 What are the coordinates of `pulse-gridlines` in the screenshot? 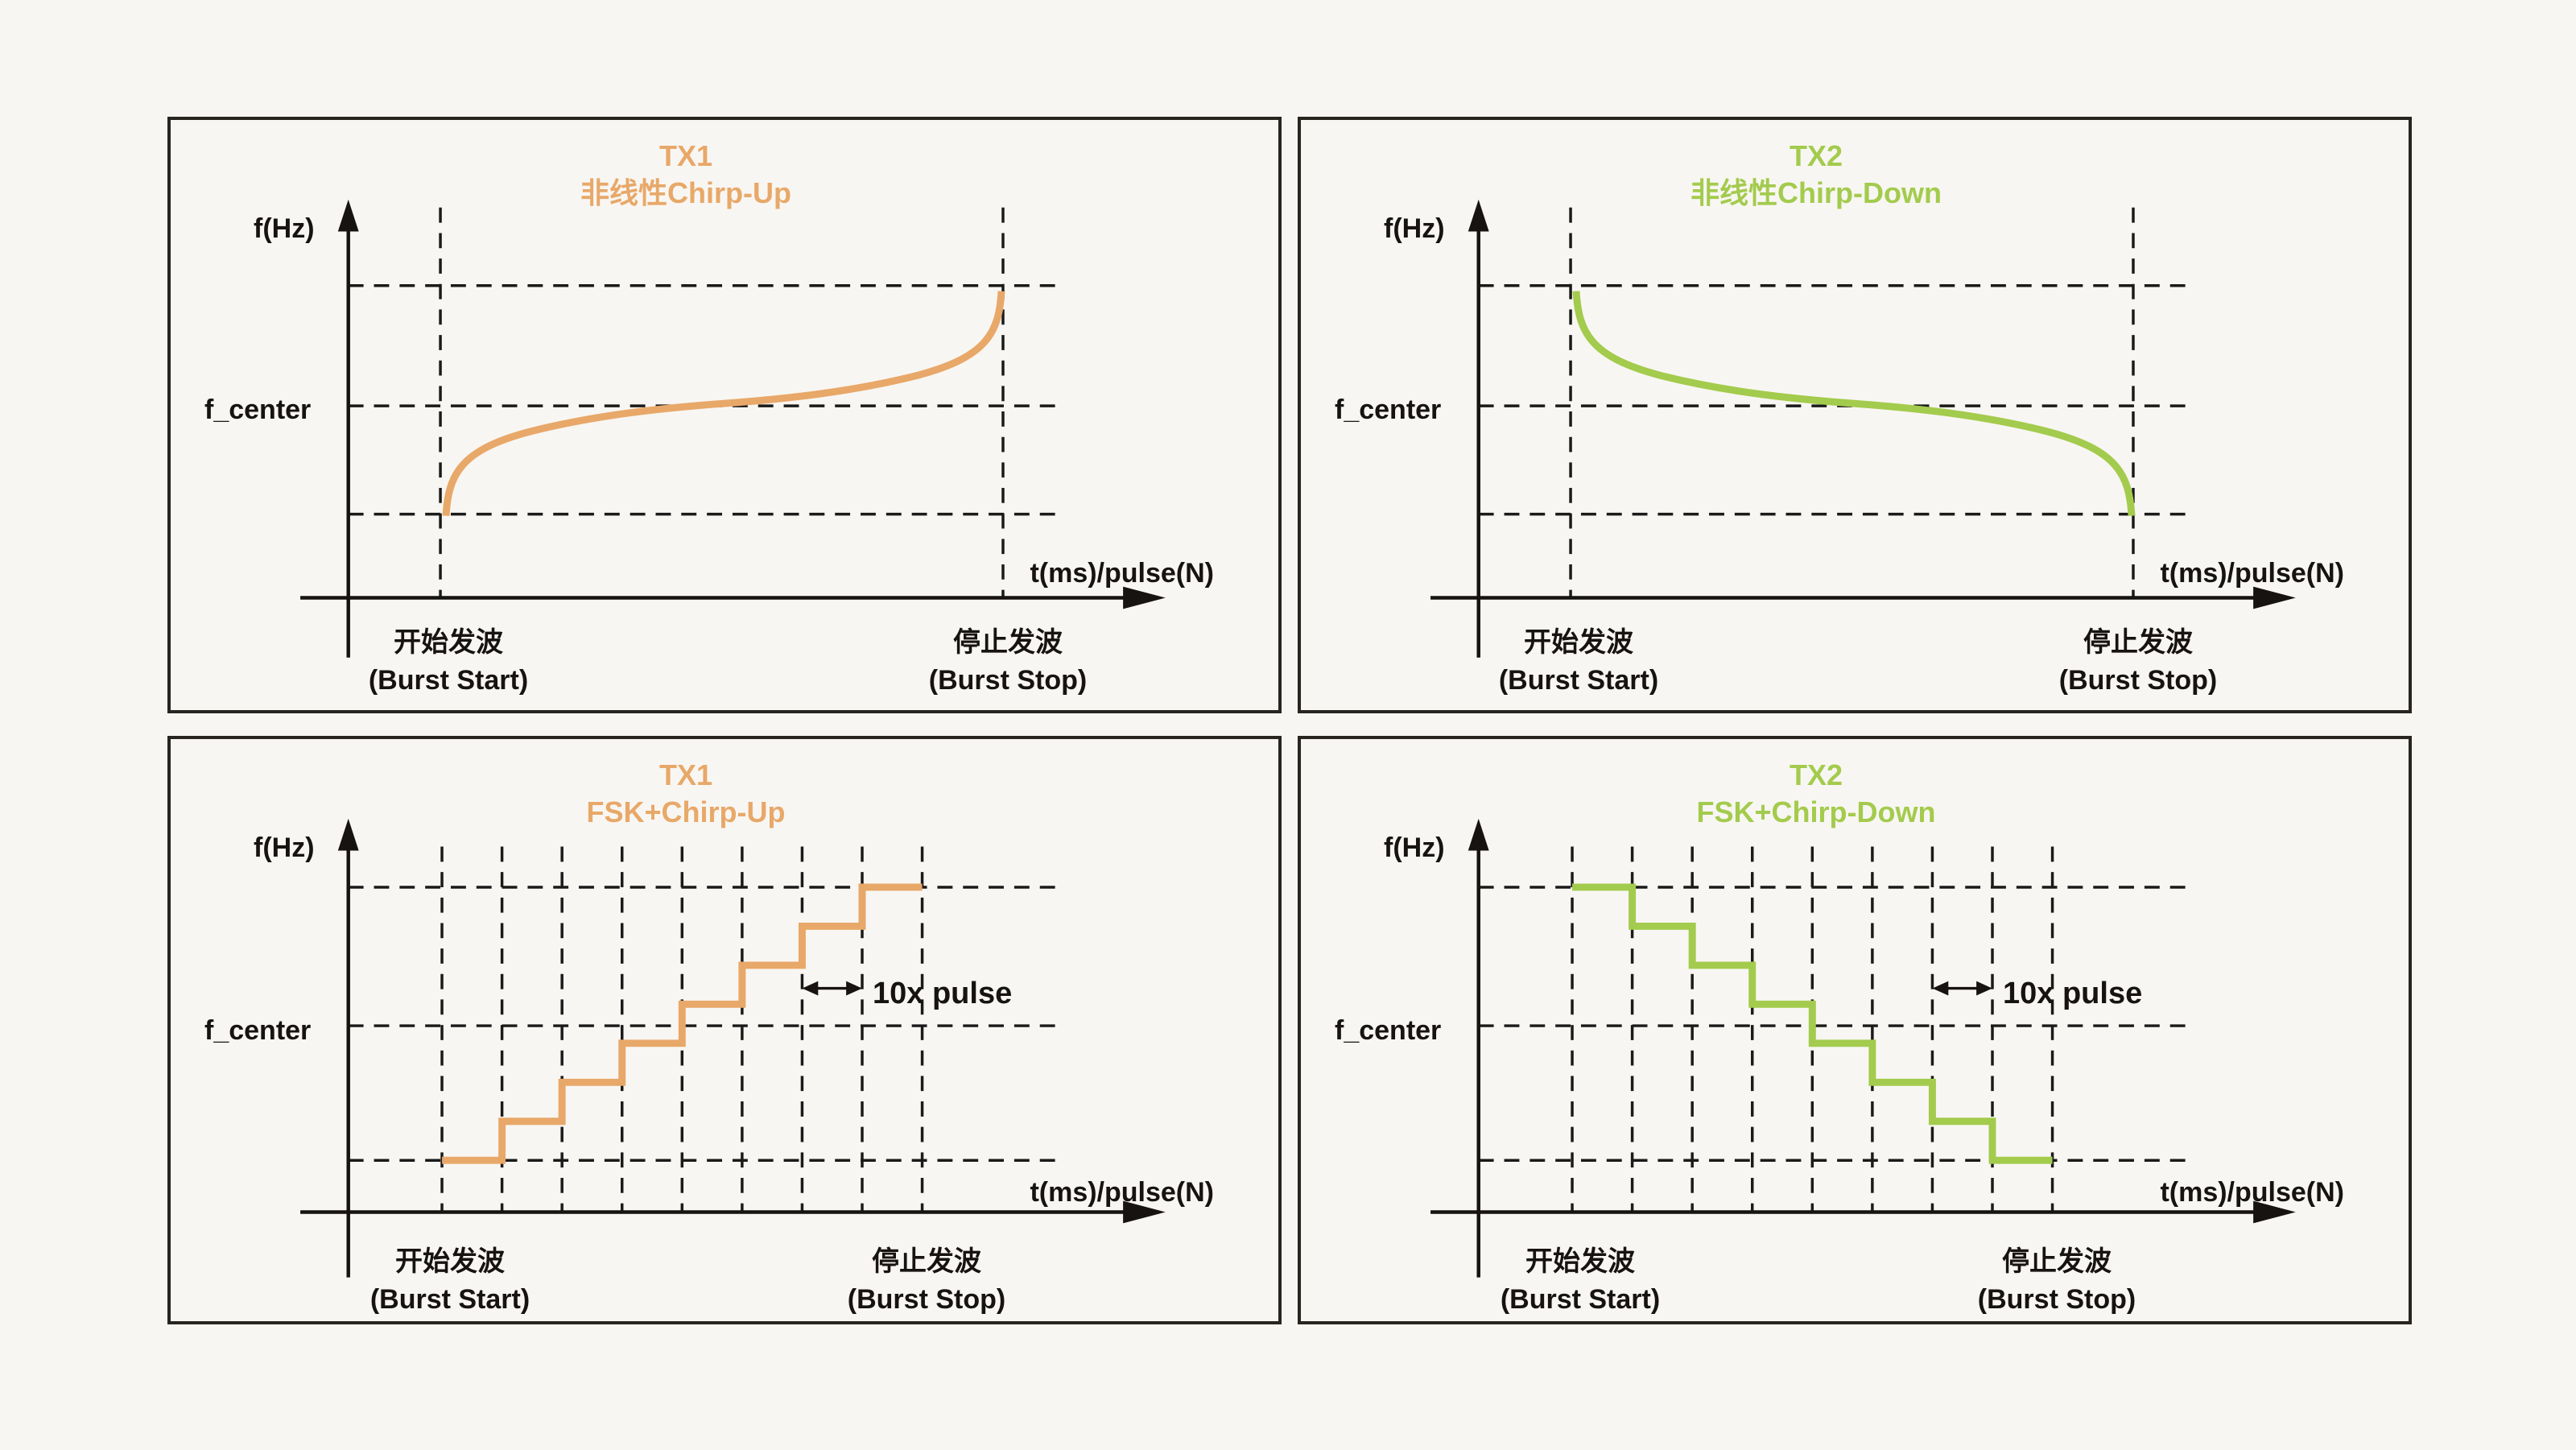 It's located at (1812, 1029).